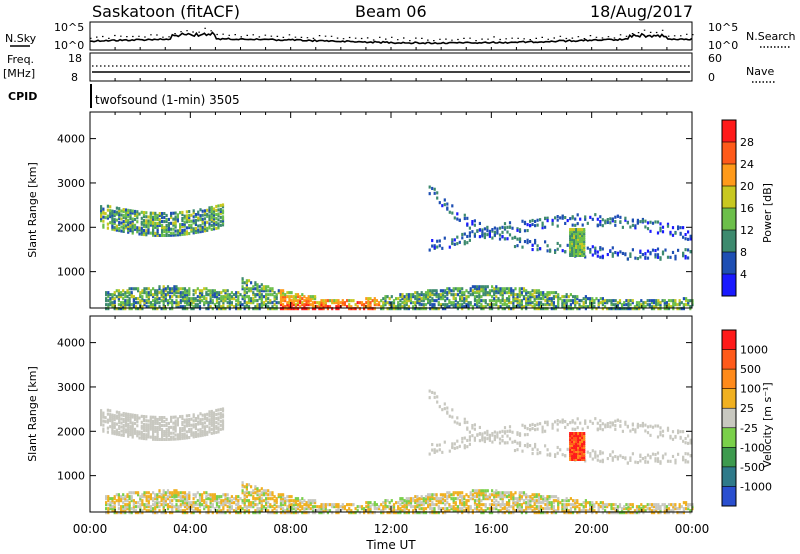 Image resolution: width=800 pixels, height=554 pixels. I want to click on colorbar-segment, so click(729, 131).